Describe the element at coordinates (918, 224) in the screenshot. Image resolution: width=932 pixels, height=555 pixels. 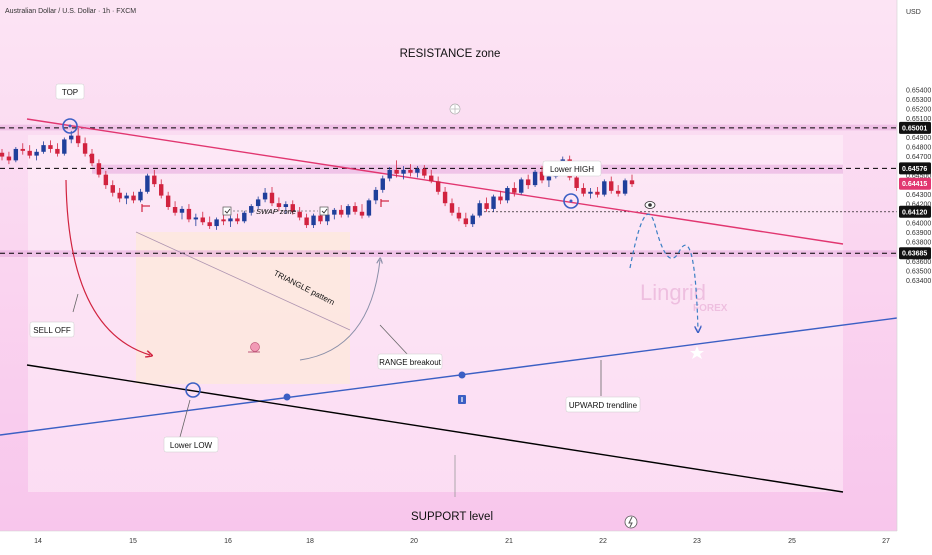
I see `y-tick-label: 0.64000` at that location.